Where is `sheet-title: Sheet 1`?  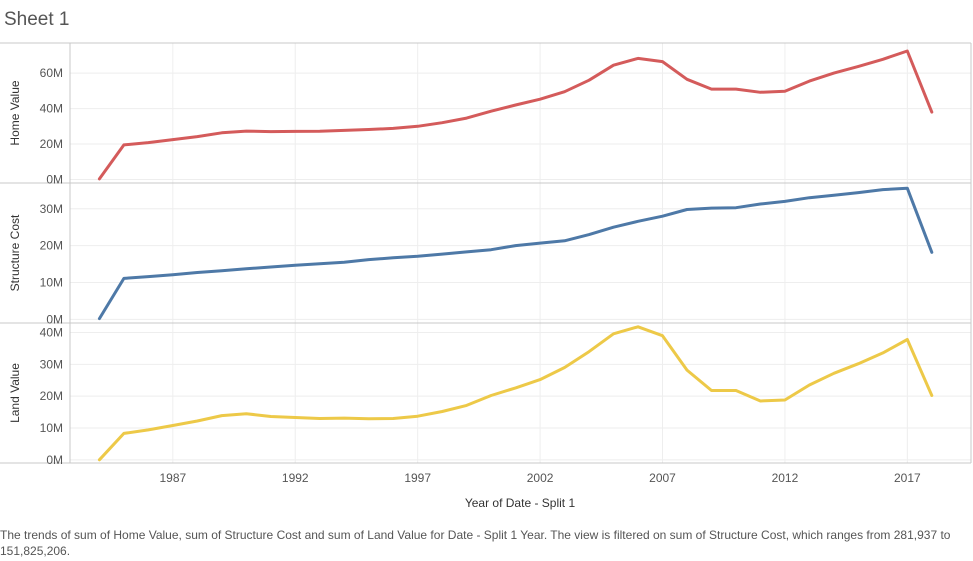 sheet-title: Sheet 1 is located at coordinates (37, 19).